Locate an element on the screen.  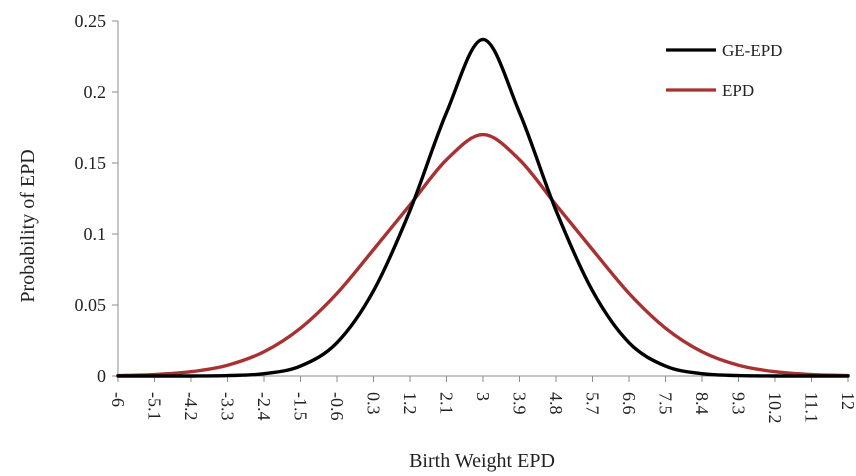
x-tick-label: 10.2 is located at coordinates (775, 408).